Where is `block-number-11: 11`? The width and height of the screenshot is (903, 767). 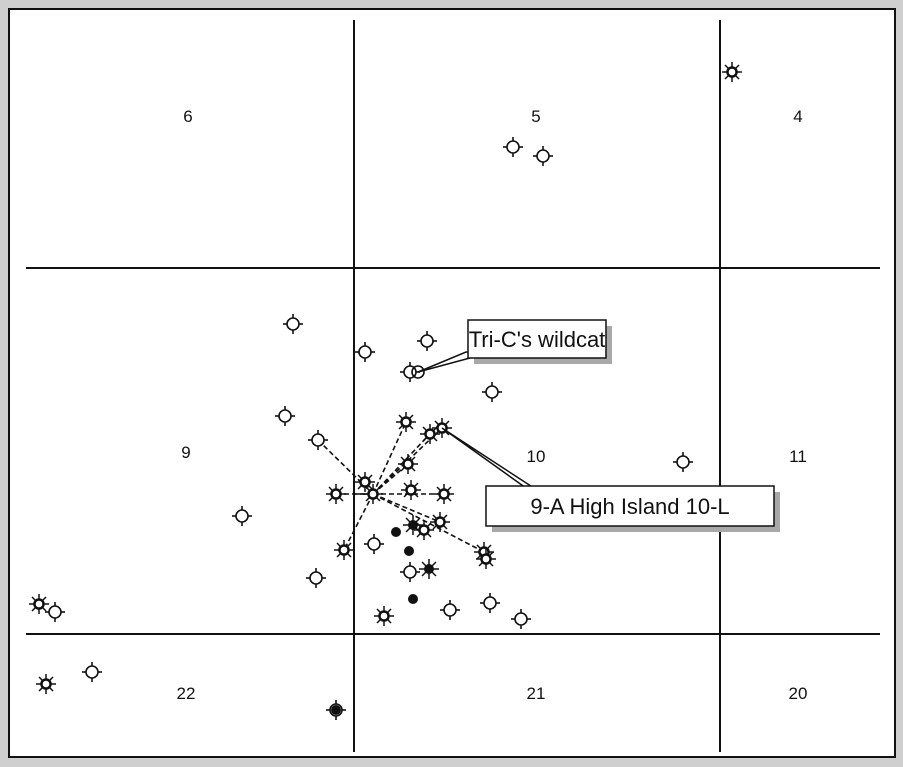 block-number-11: 11 is located at coordinates (798, 456).